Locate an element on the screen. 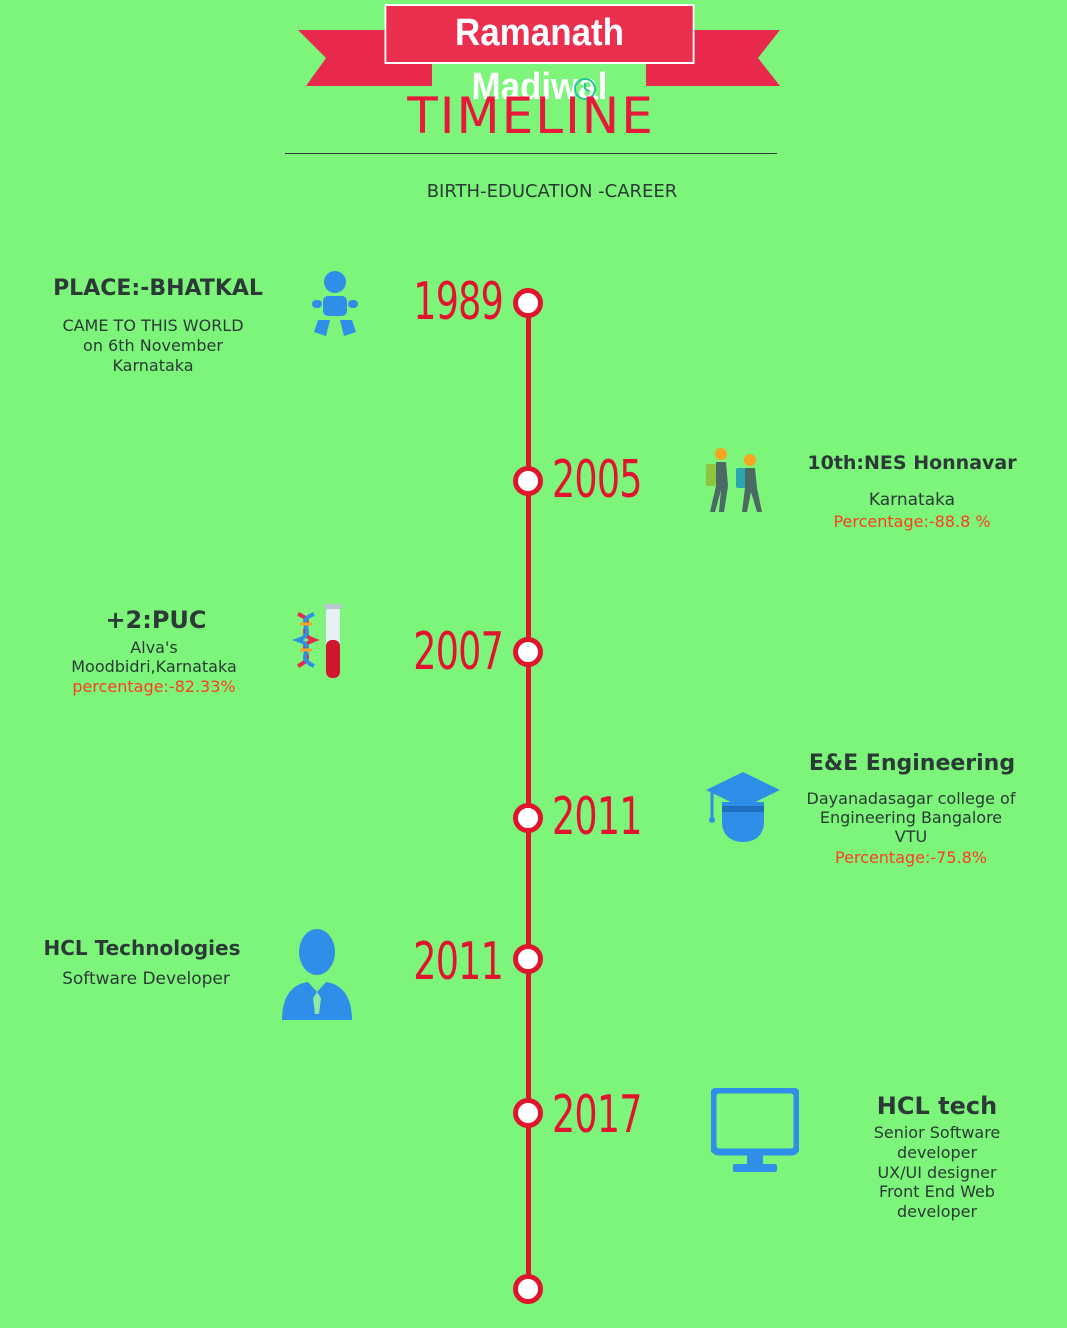  event-detail: Moodbidri,Karnataka is located at coordinates (154, 666).